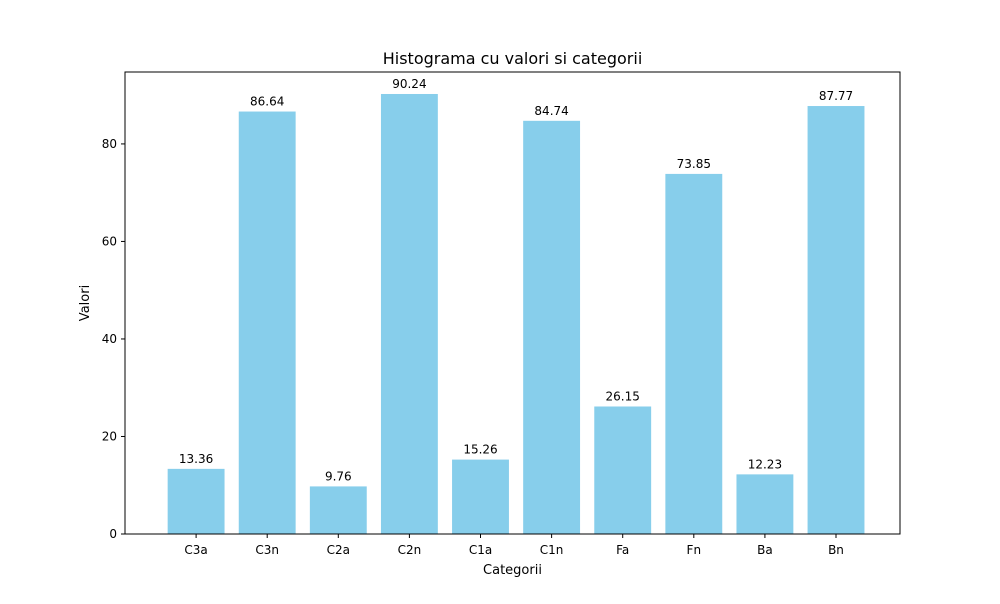 This screenshot has width=1000, height=604. What do you see at coordinates (196, 459) in the screenshot?
I see `value-label-c3a: 13.36` at bounding box center [196, 459].